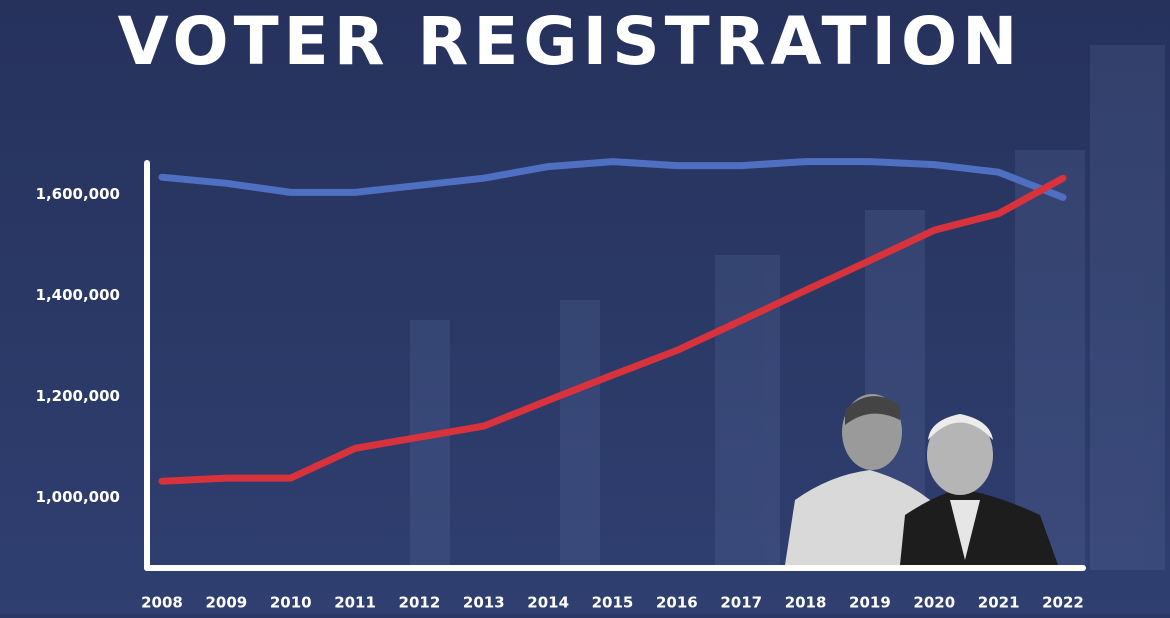 The width and height of the screenshot is (1170, 618). What do you see at coordinates (78, 194) in the screenshot?
I see `y-tick-label: 1,600,000` at bounding box center [78, 194].